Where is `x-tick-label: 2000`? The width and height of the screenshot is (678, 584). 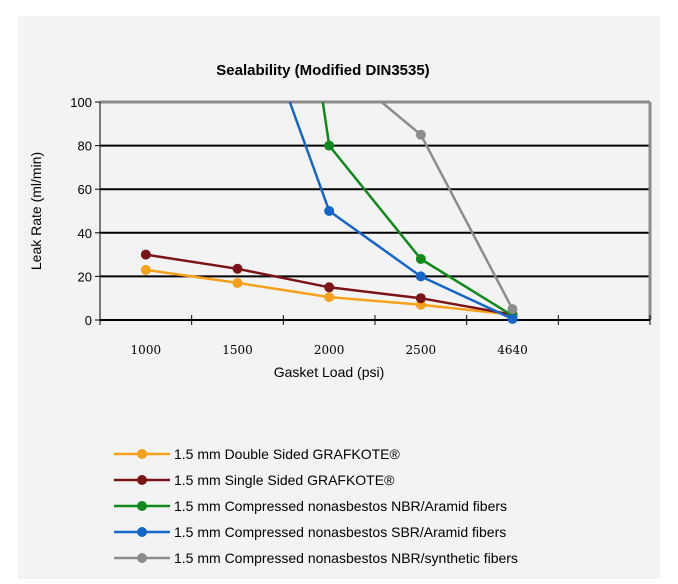
x-tick-label: 2000 is located at coordinates (329, 350).